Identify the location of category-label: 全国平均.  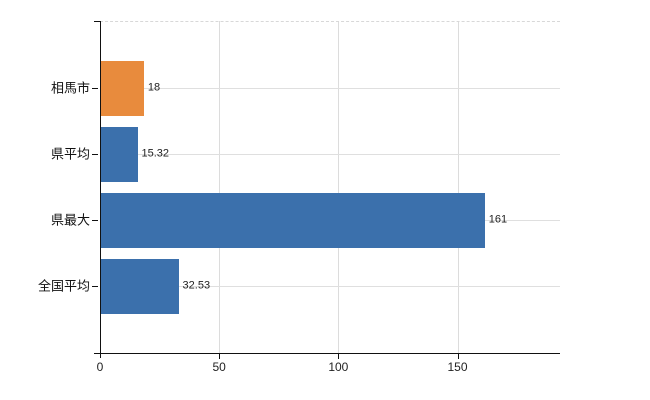
(63, 286).